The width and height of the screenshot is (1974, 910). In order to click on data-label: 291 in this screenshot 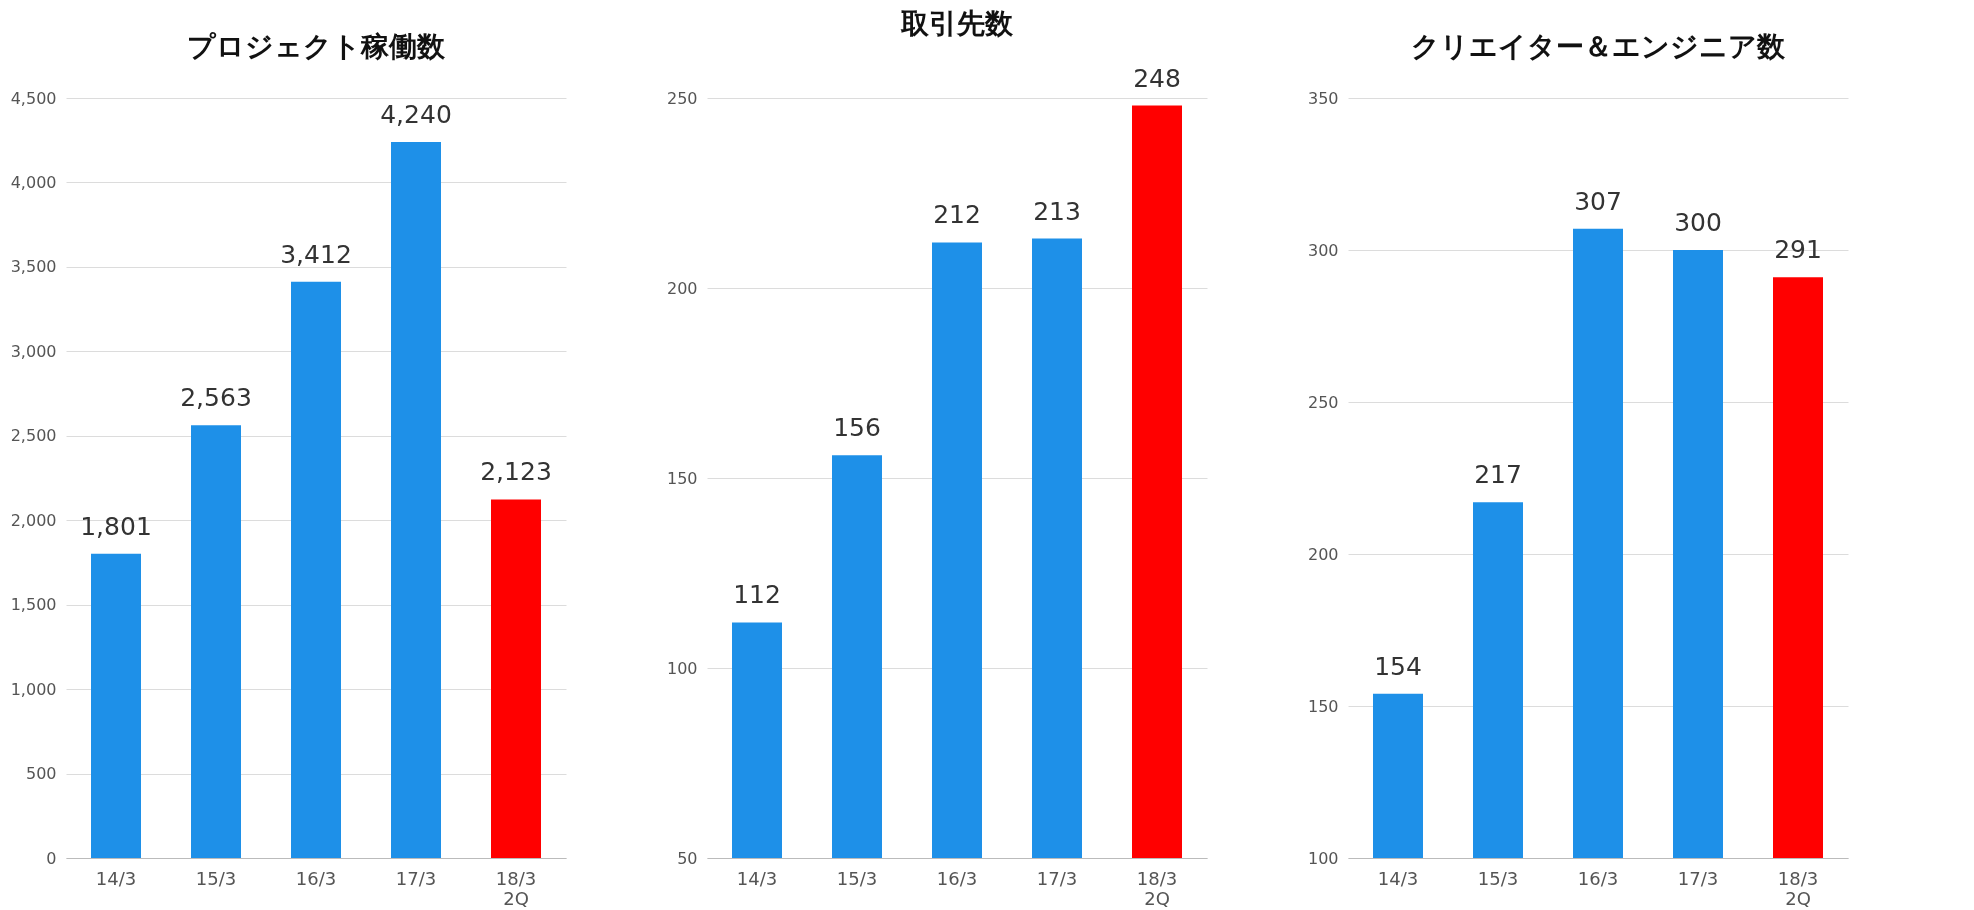, I will do `click(1798, 250)`.